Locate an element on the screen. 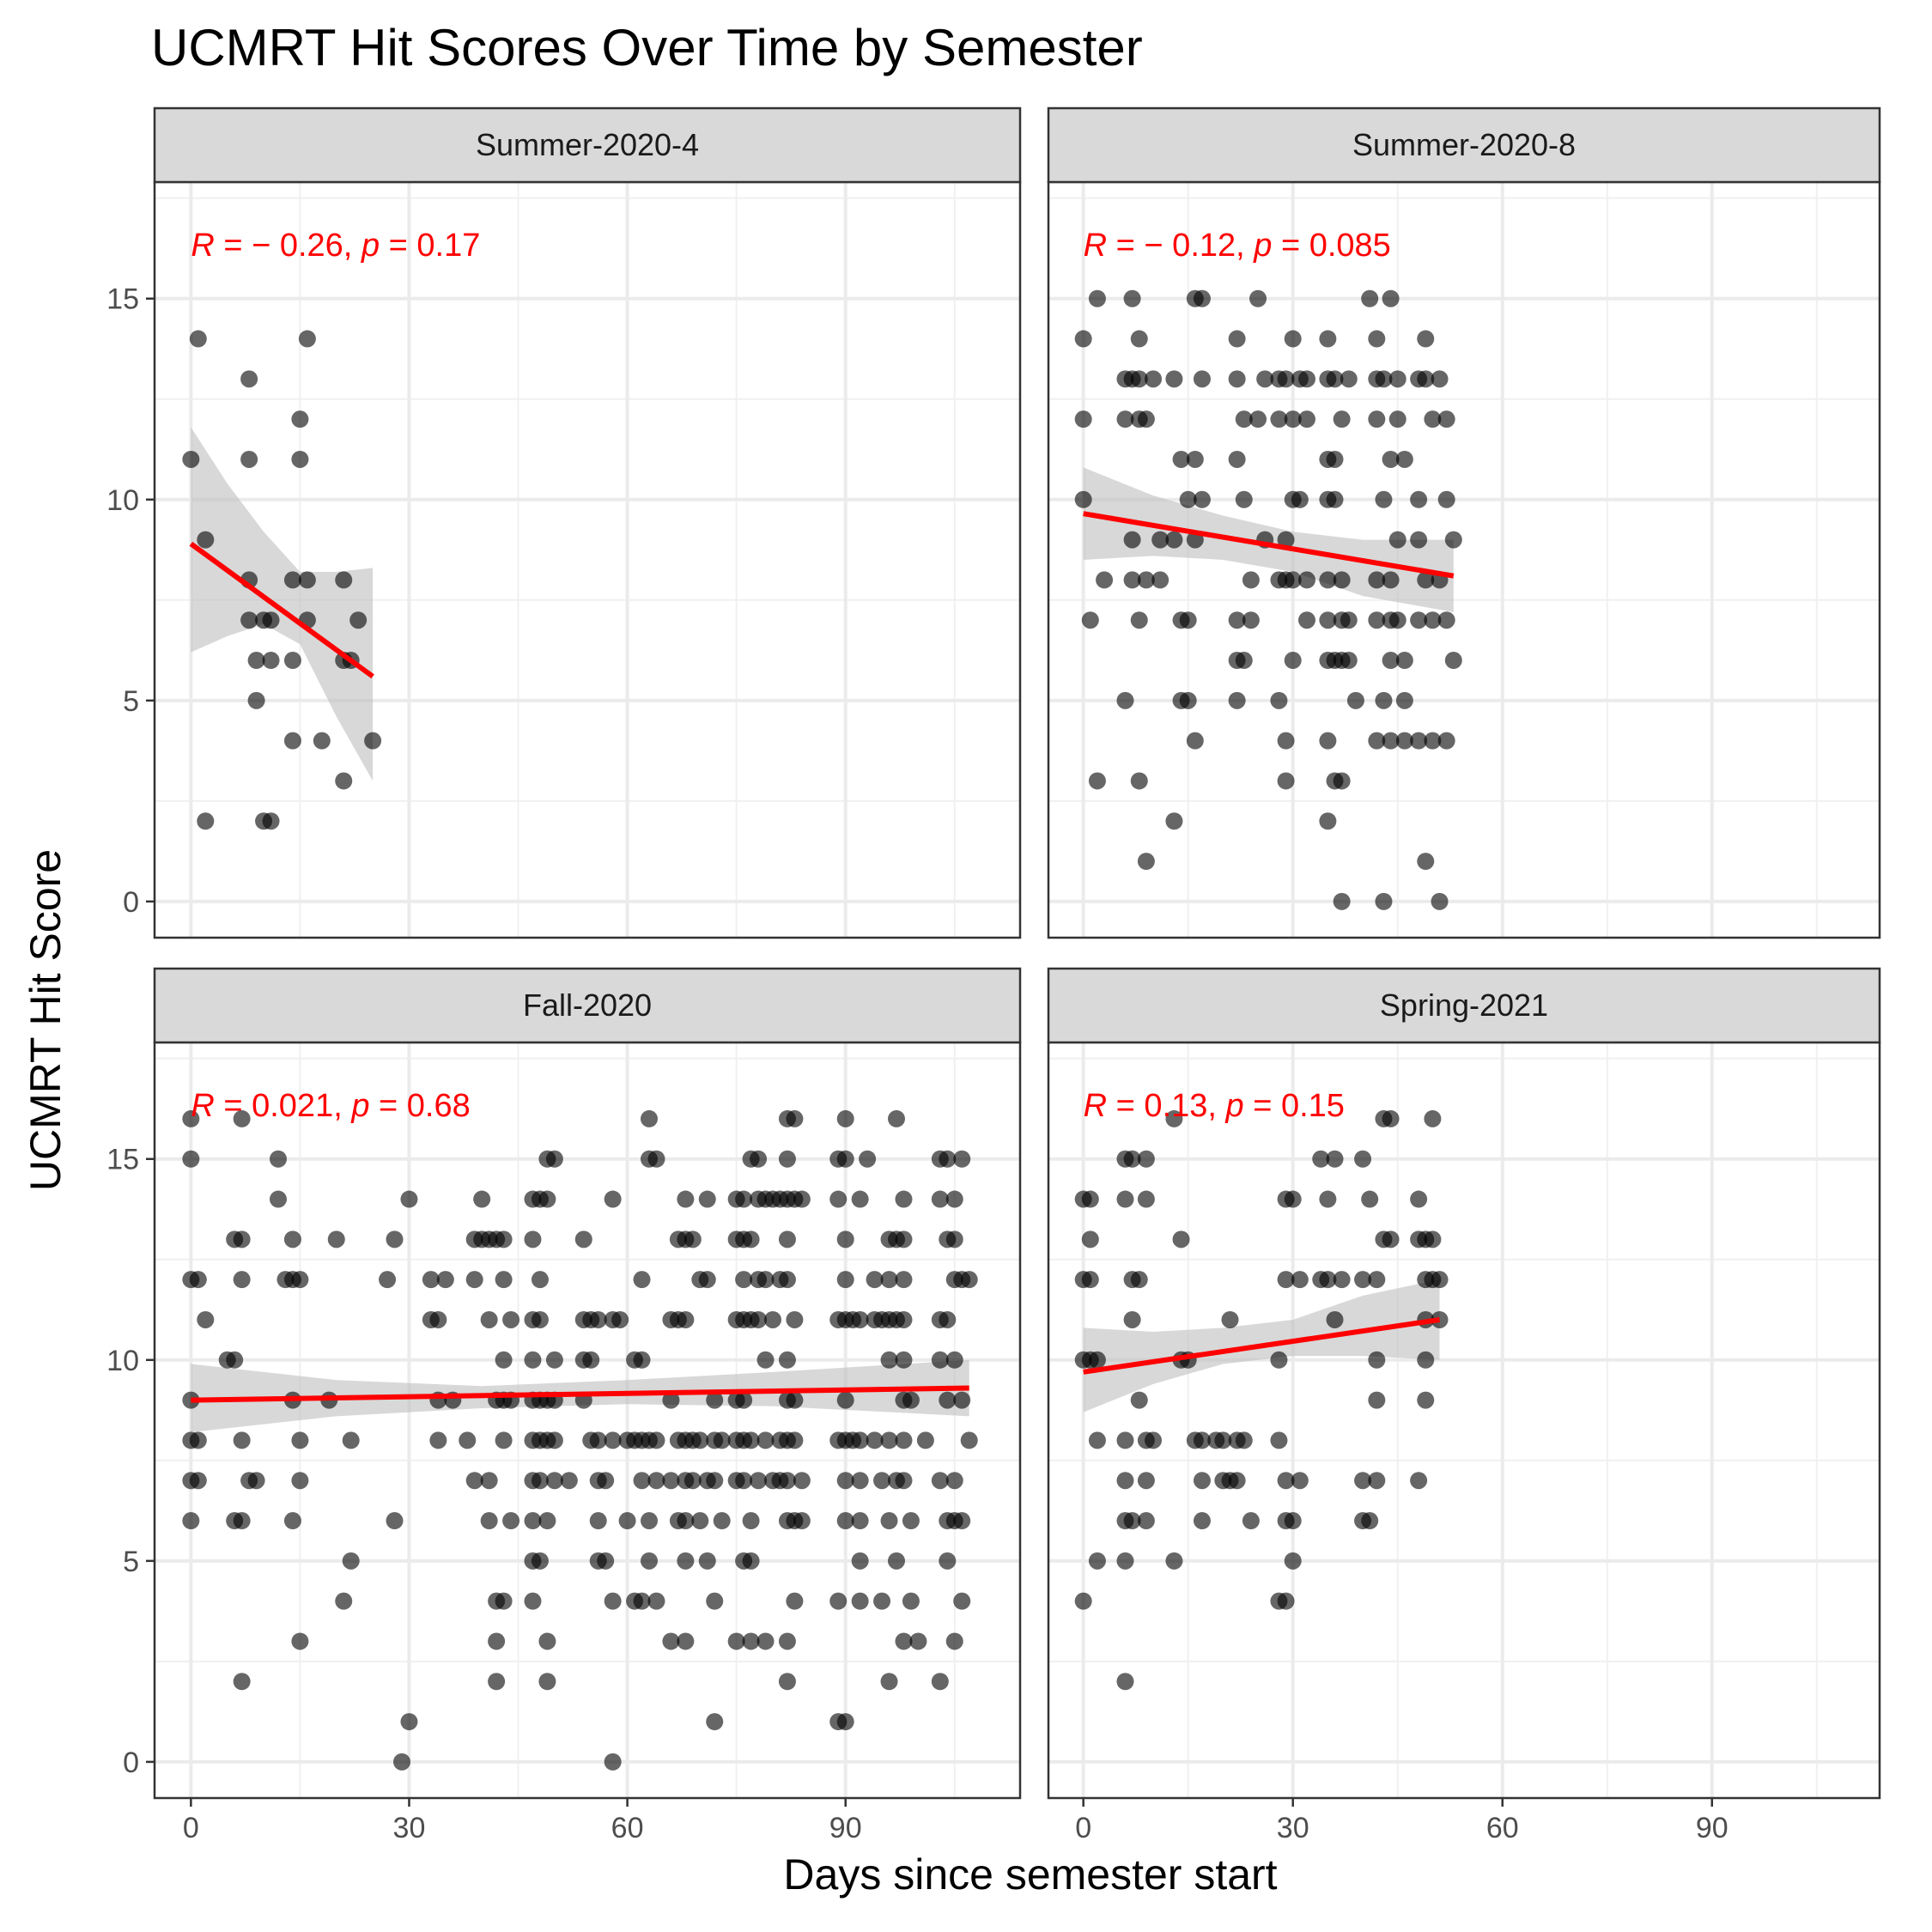 This screenshot has height=1932, width=1932. regression-line is located at coordinates (1261, 1346).